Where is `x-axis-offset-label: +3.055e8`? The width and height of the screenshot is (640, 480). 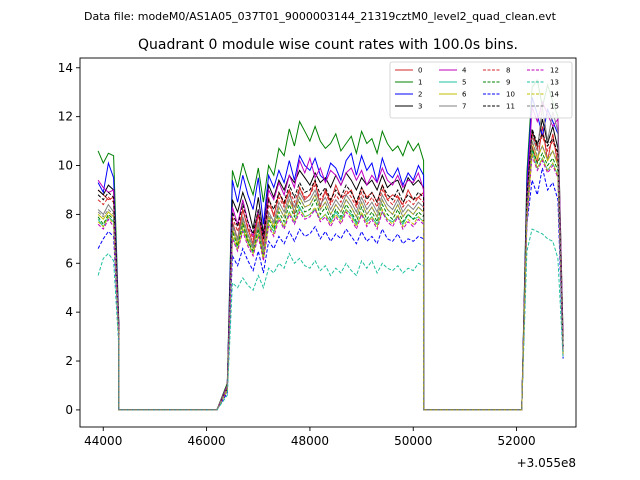 x-axis-offset-label: +3.055e8 is located at coordinates (546, 463).